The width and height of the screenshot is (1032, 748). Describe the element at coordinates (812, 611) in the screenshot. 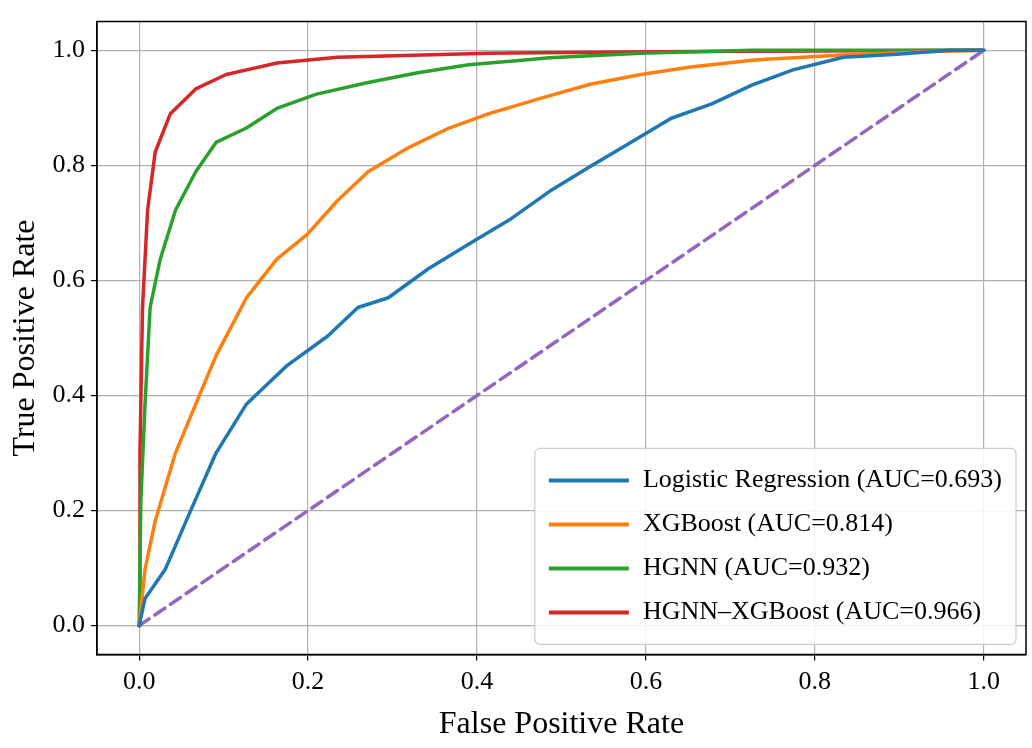

I see `legend-label: HGNN–XGBoost (AUC=0.966)` at that location.